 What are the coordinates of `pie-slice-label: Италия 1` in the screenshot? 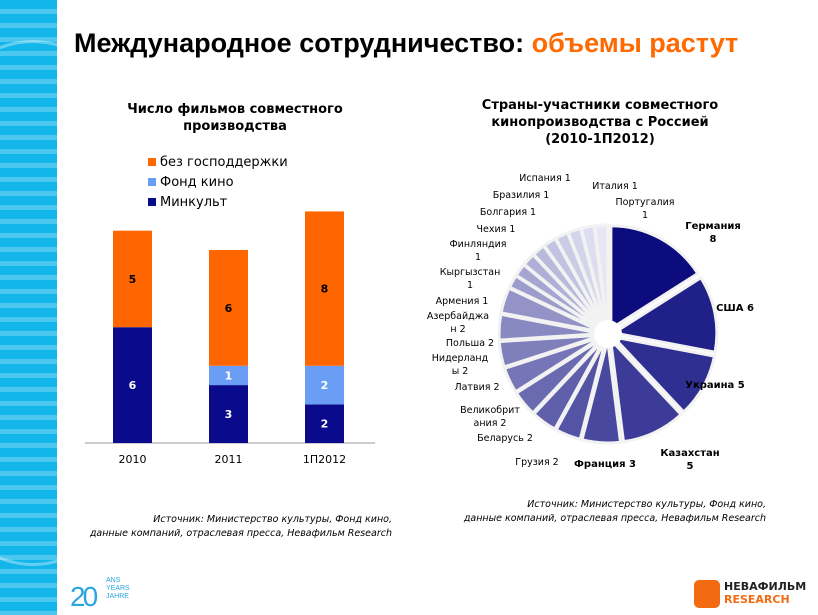 It's located at (615, 186).